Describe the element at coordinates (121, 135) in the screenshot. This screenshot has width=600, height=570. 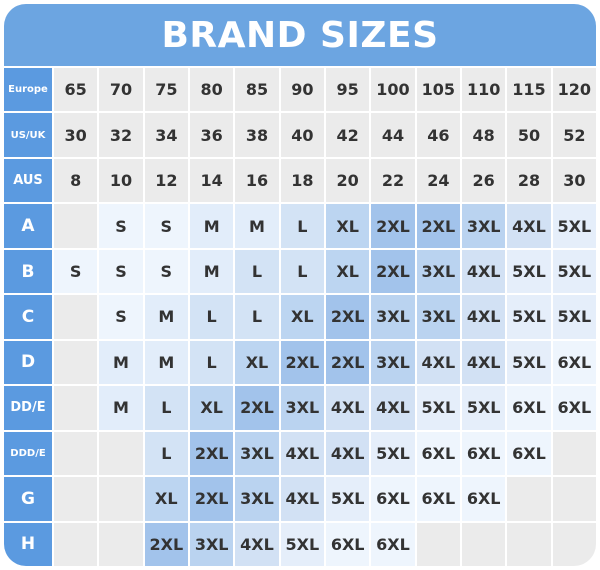
I see `band-size-cell: 32` at that location.